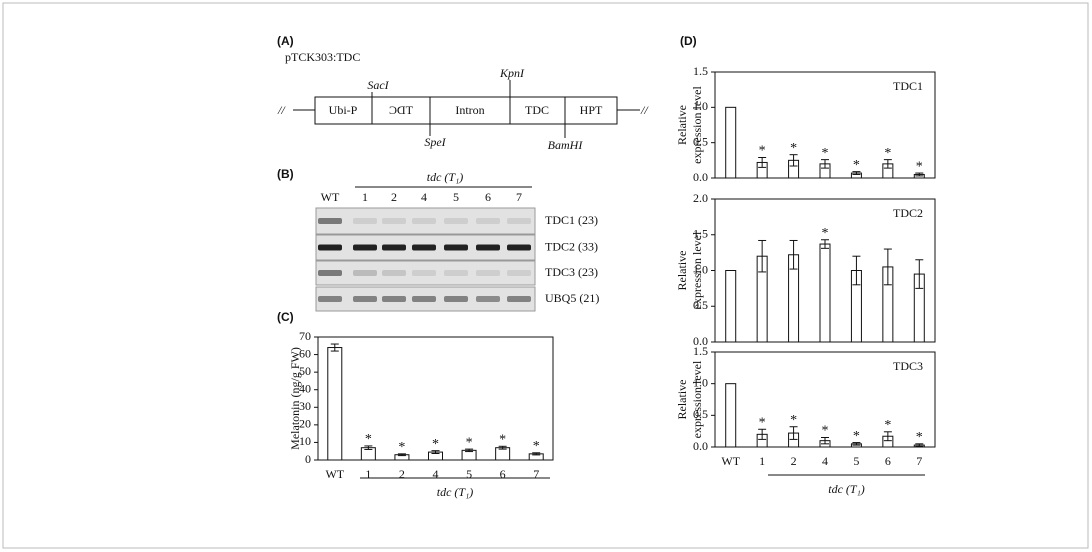 The image size is (1092, 552). What do you see at coordinates (469, 110) in the screenshot?
I see `segment-label: Intron` at bounding box center [469, 110].